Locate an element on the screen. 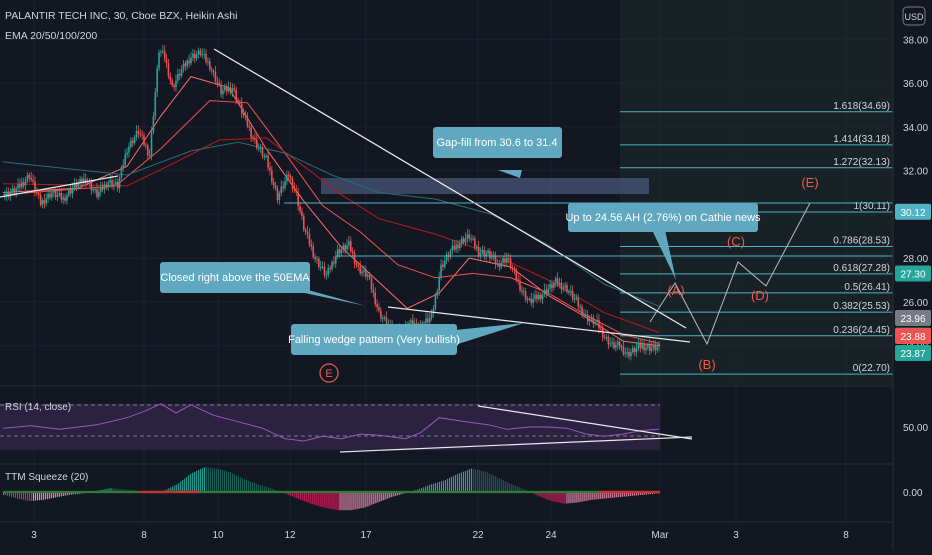 The width and height of the screenshot is (932, 555). wave-label-circle is located at coordinates (329, 373).